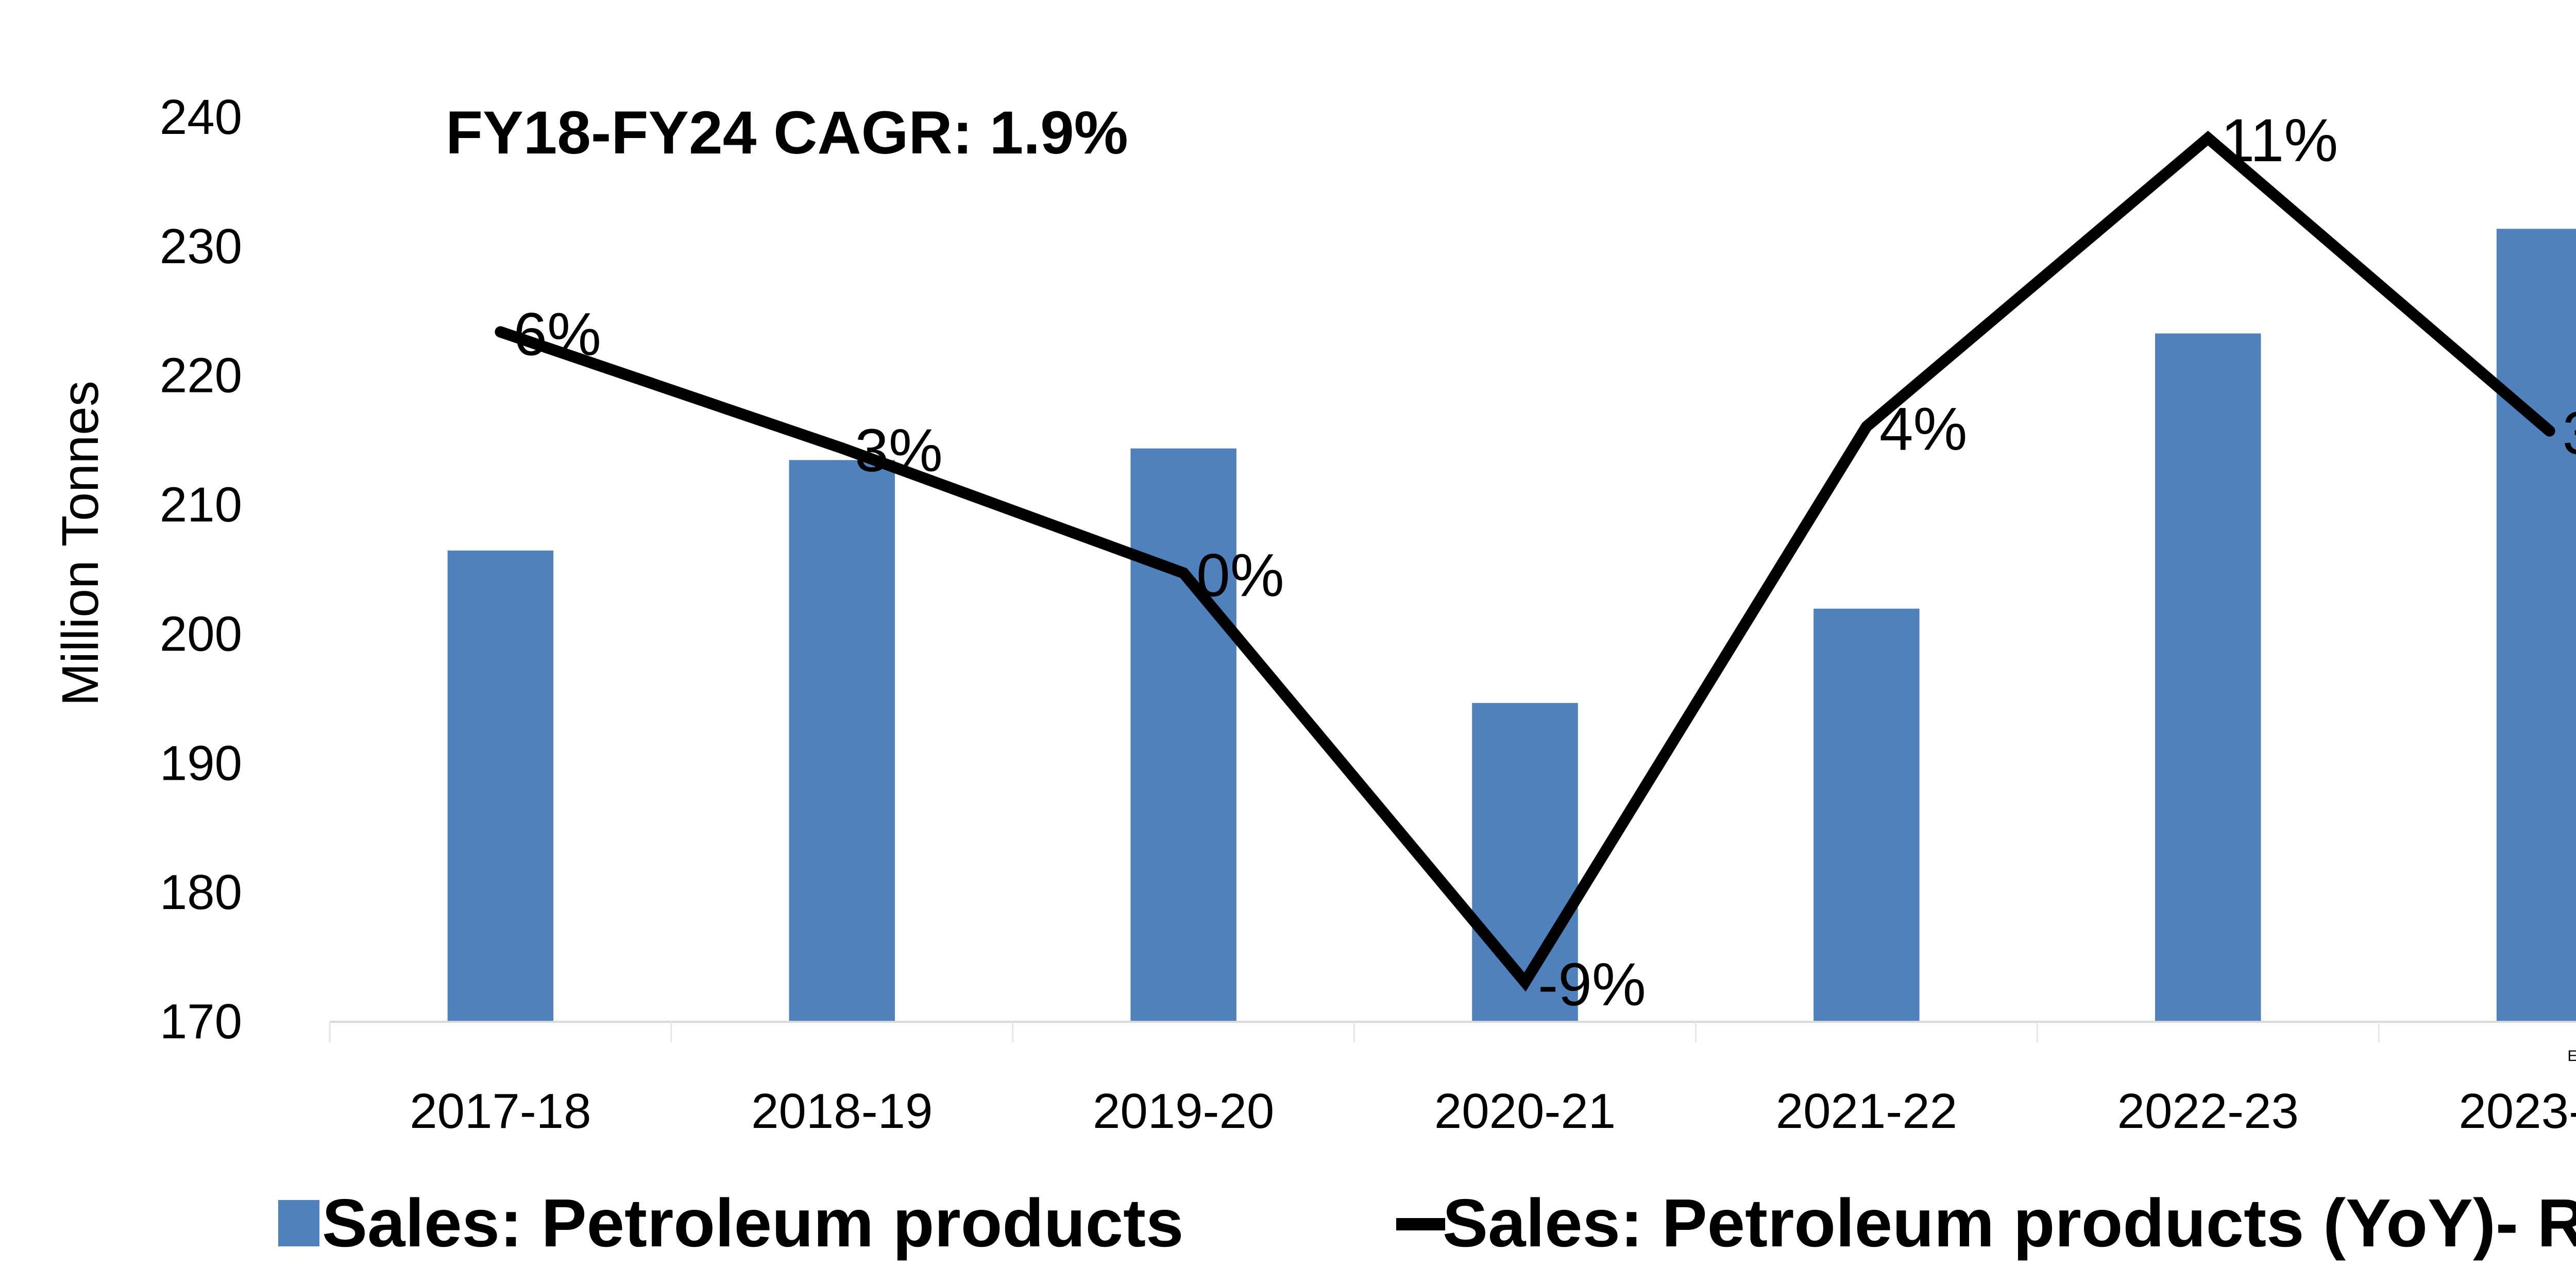 Image resolution: width=2576 pixels, height=1285 pixels. What do you see at coordinates (1240, 576) in the screenshot?
I see `line-data-label: 0%` at bounding box center [1240, 576].